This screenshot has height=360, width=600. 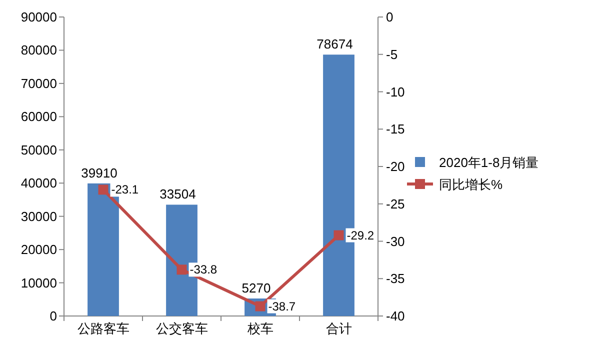 What do you see at coordinates (360, 235) in the screenshot?
I see `data-label: -29.2` at bounding box center [360, 235].